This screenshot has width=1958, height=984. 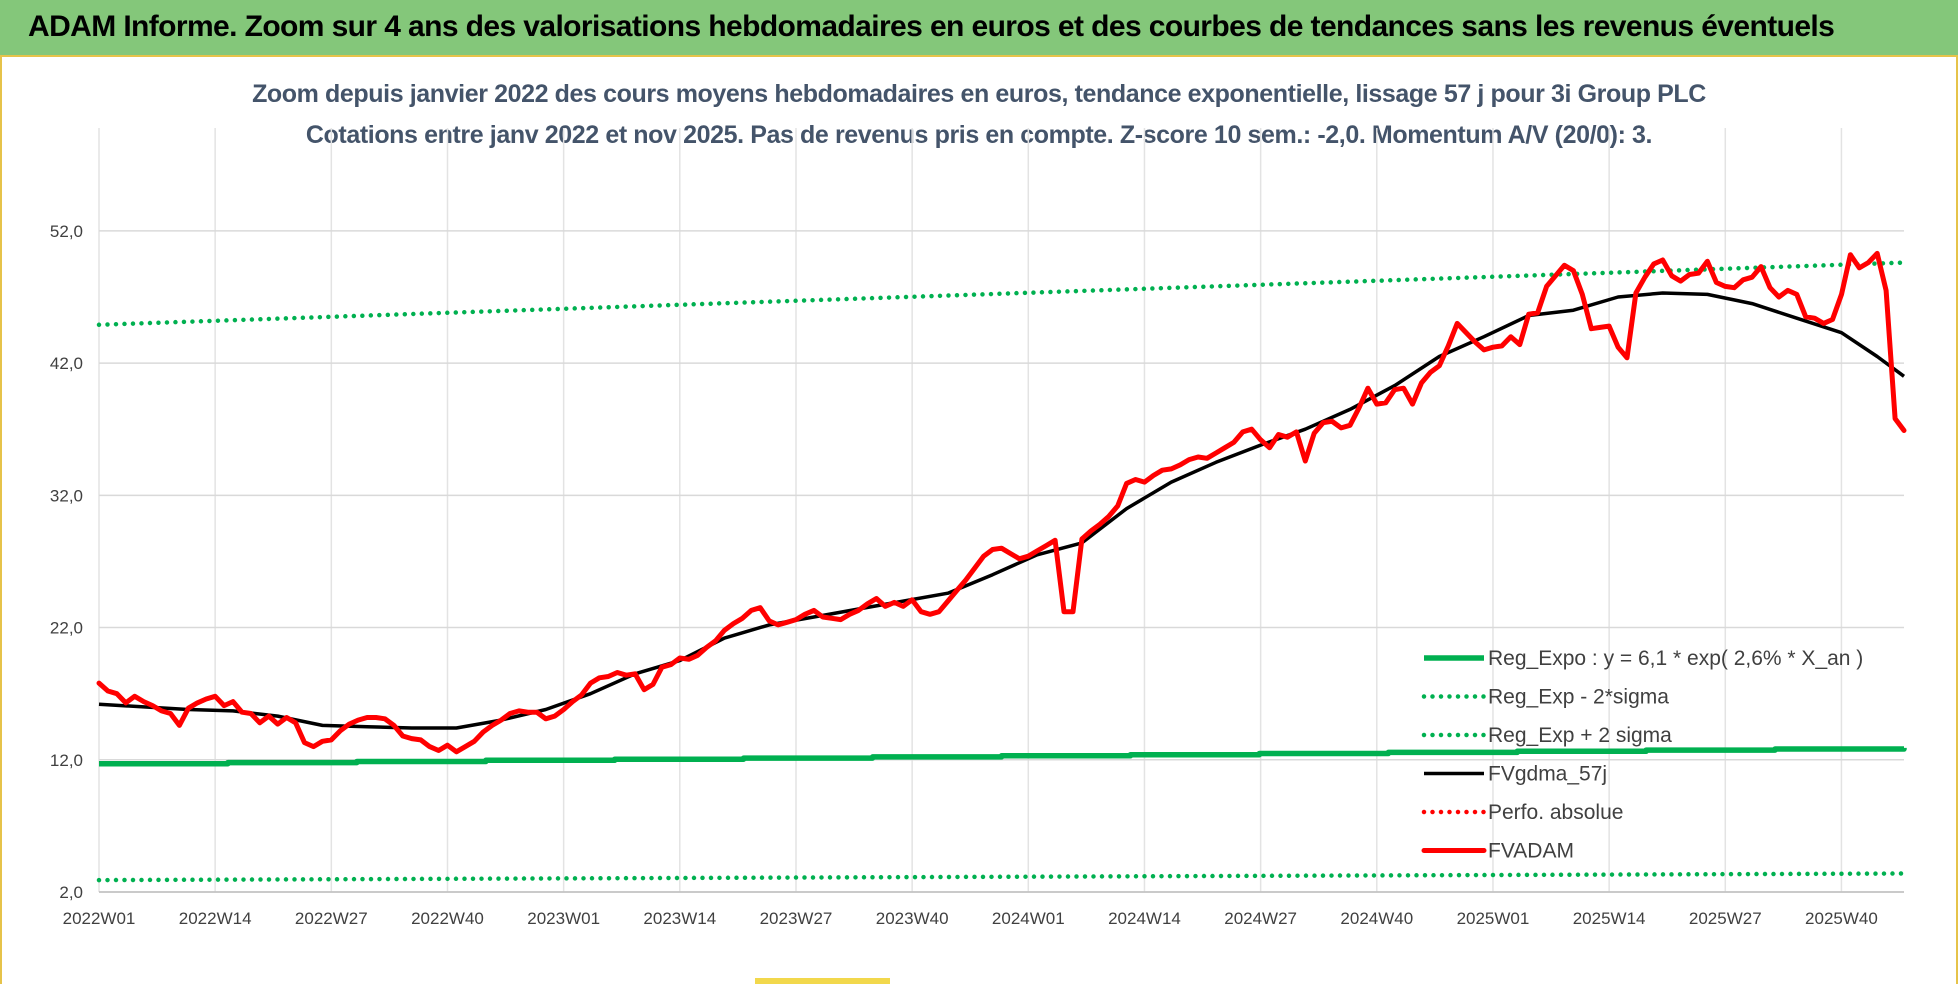 What do you see at coordinates (1144, 918) in the screenshot?
I see `x-tick-label: 2024W14` at bounding box center [1144, 918].